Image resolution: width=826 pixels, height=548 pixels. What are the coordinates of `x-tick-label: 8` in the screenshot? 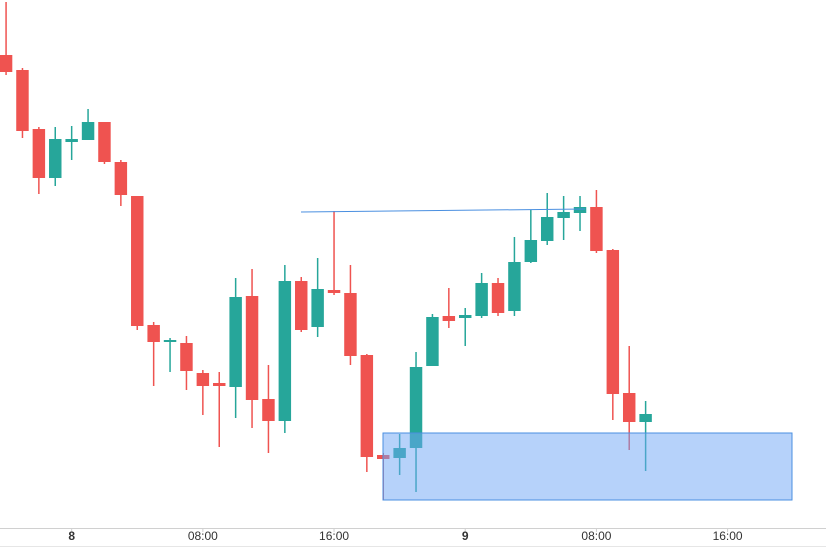 It's located at (71, 536).